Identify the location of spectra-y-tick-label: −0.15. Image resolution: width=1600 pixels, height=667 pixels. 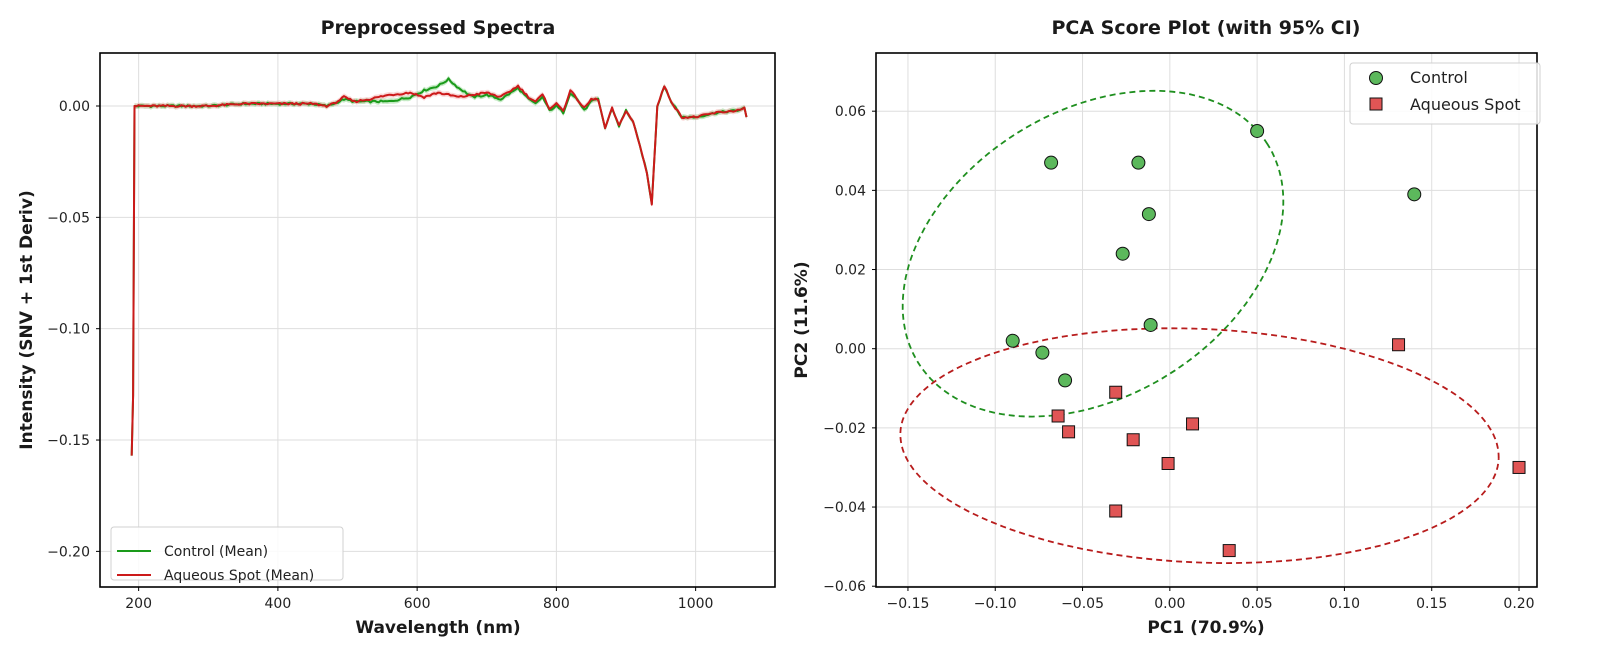
(68, 441).